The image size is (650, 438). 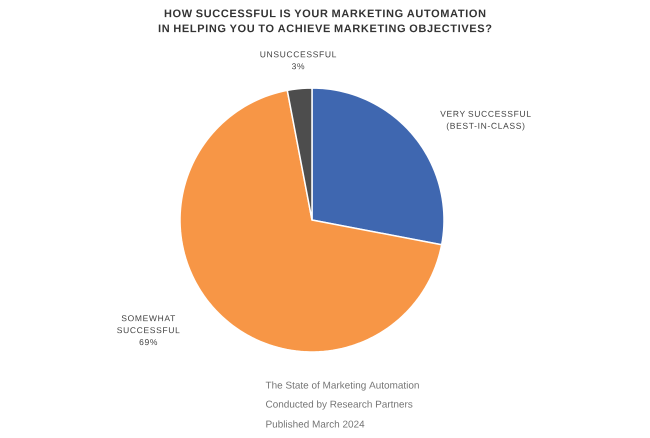 I want to click on text: The State of Marketing Automation, so click(x=342, y=386).